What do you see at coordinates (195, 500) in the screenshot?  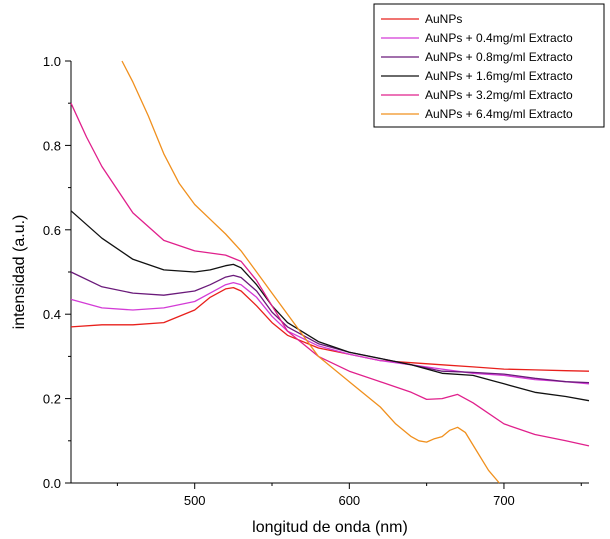 I see `x-tick-label: 500` at bounding box center [195, 500].